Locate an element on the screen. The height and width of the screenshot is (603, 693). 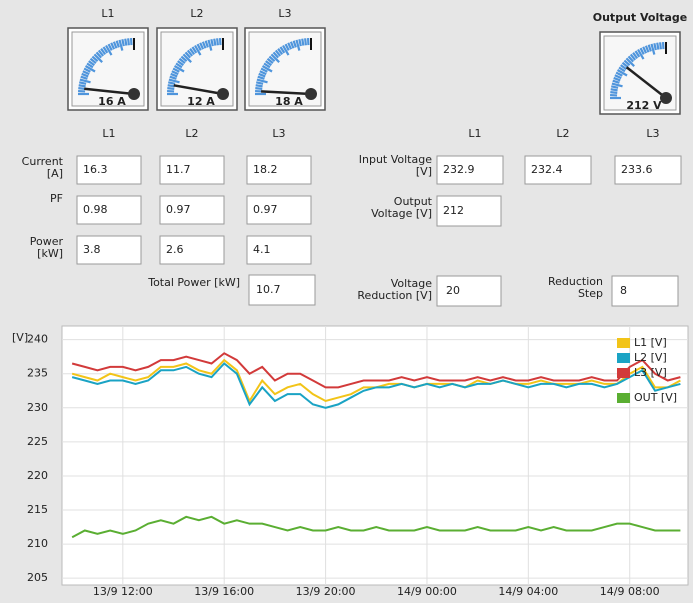
gauge-reading: 16 A is located at coordinates (112, 101).